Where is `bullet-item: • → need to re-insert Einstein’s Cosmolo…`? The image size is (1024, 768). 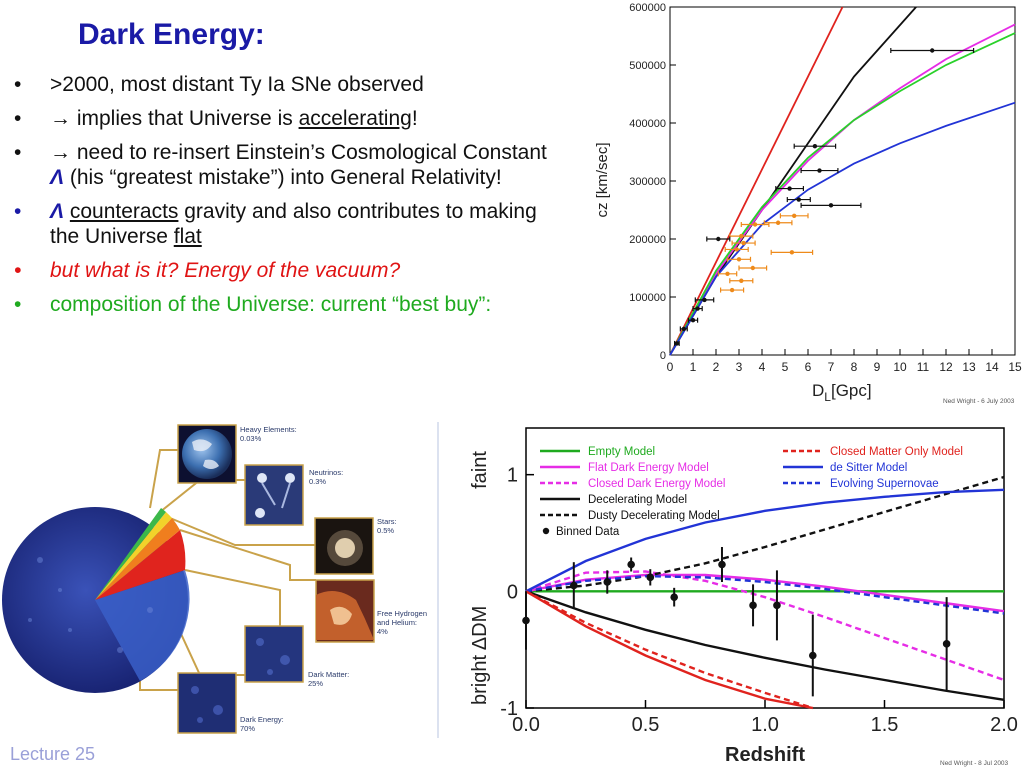
bullet-item: • → need to re-insert Einstein’s Cosmolo… is located at coordinates (280, 165).